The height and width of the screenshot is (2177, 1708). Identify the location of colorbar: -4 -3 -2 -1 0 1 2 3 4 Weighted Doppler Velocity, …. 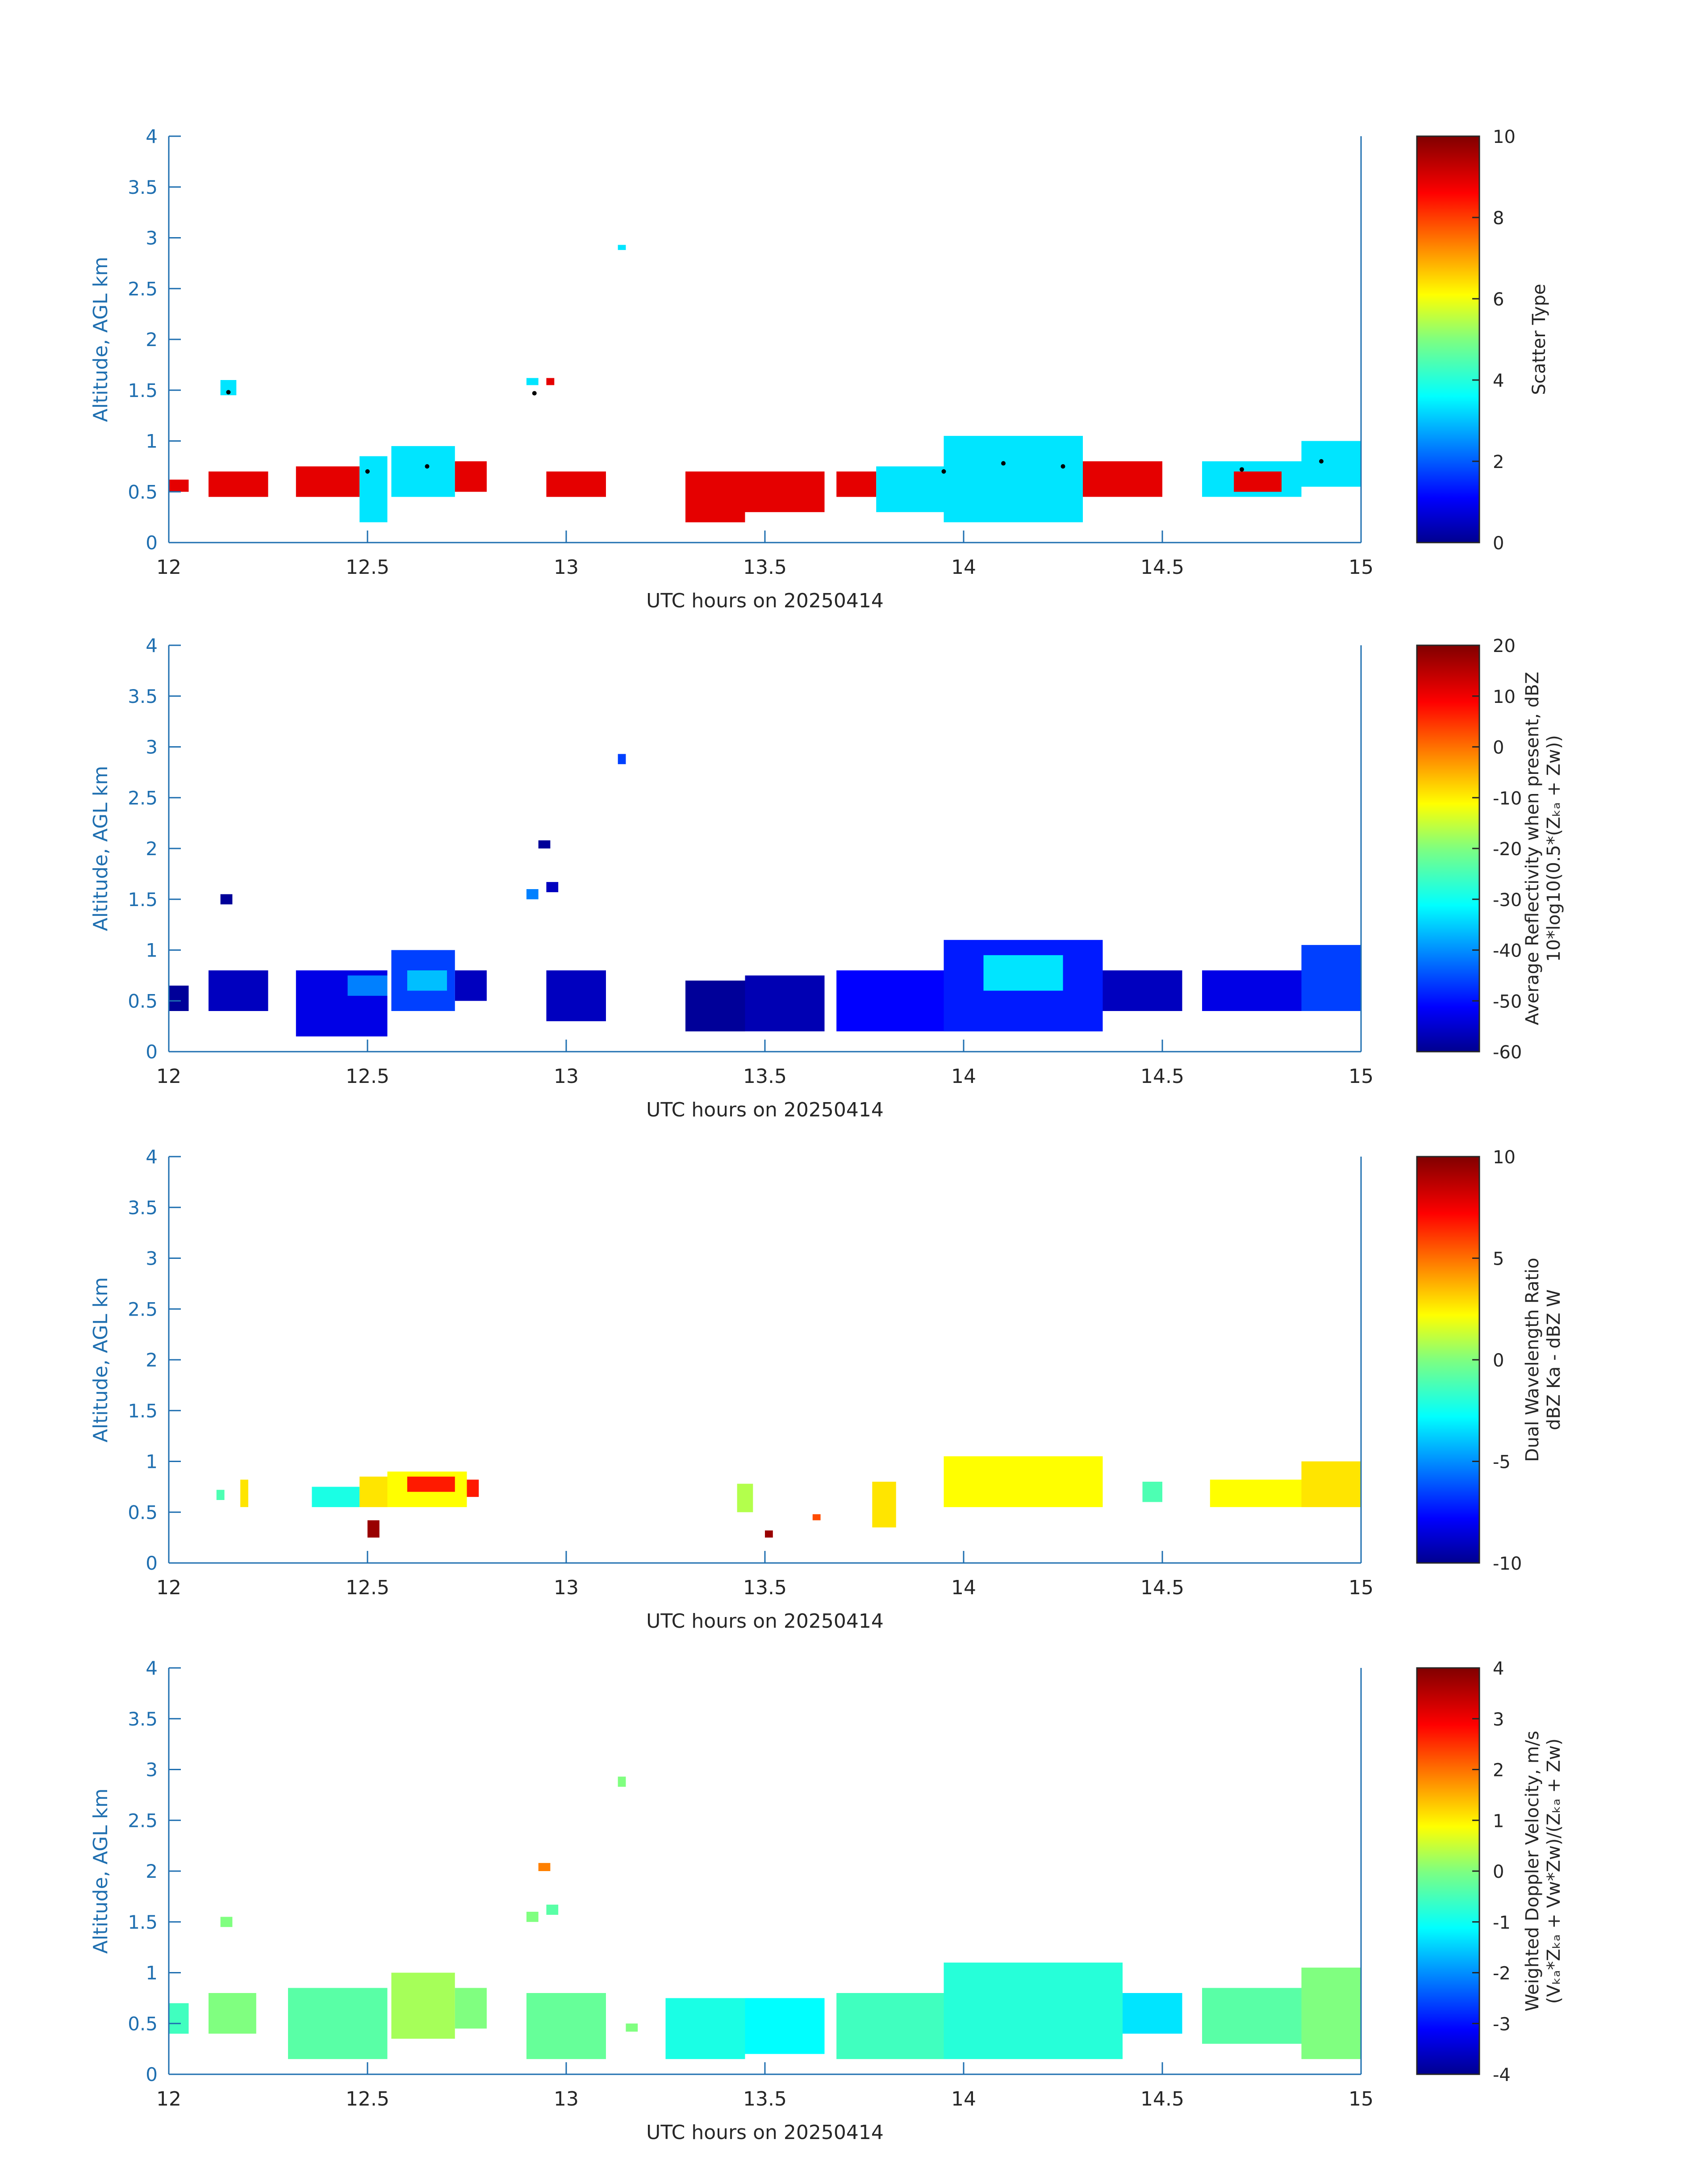
(1490, 1872).